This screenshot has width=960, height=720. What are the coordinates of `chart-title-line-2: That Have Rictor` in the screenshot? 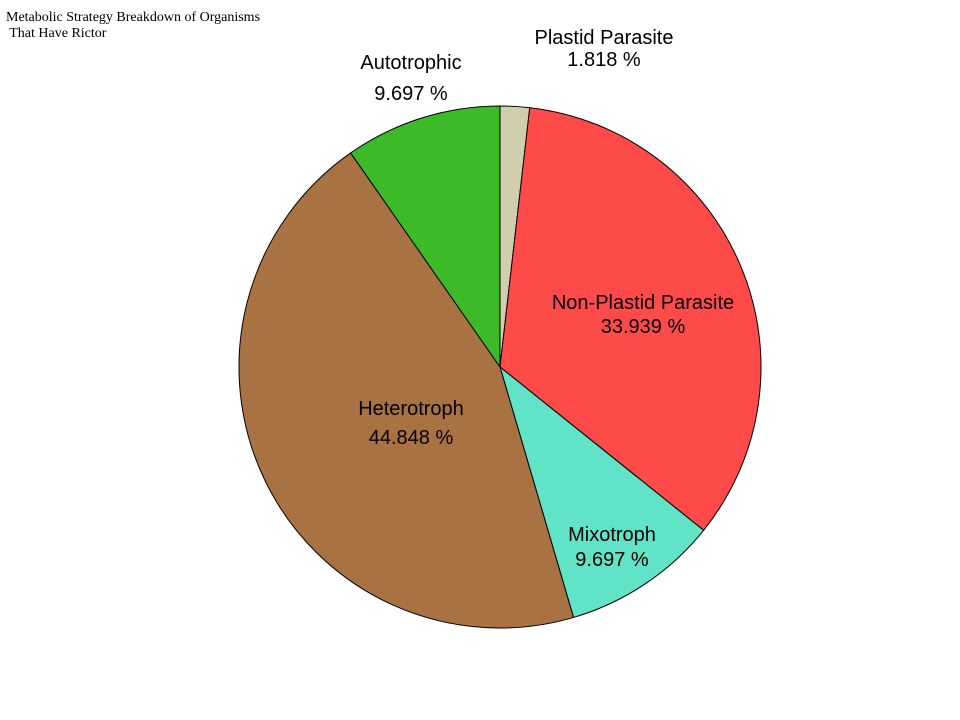 It's located at (56, 33).